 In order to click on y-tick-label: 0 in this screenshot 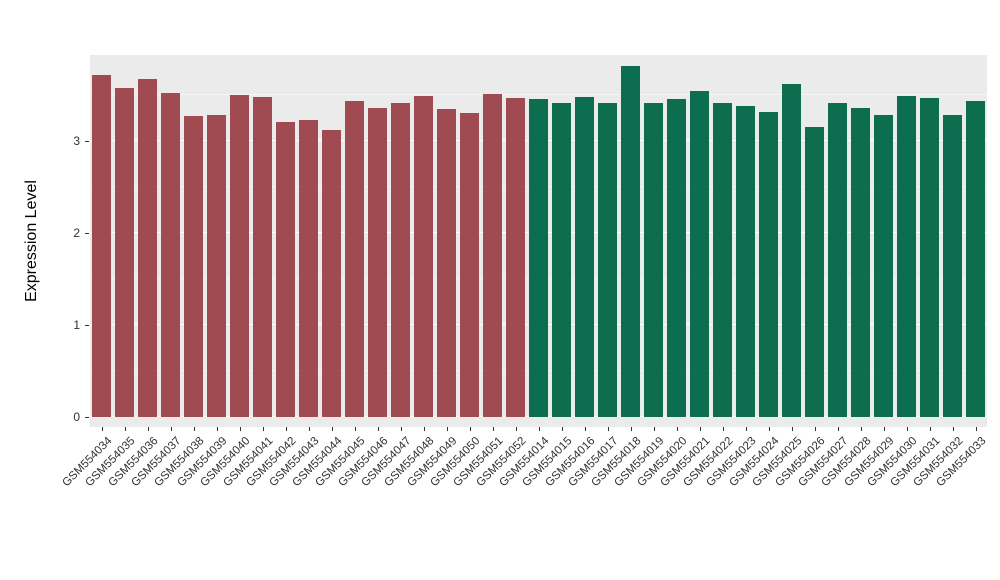, I will do `click(76, 417)`.